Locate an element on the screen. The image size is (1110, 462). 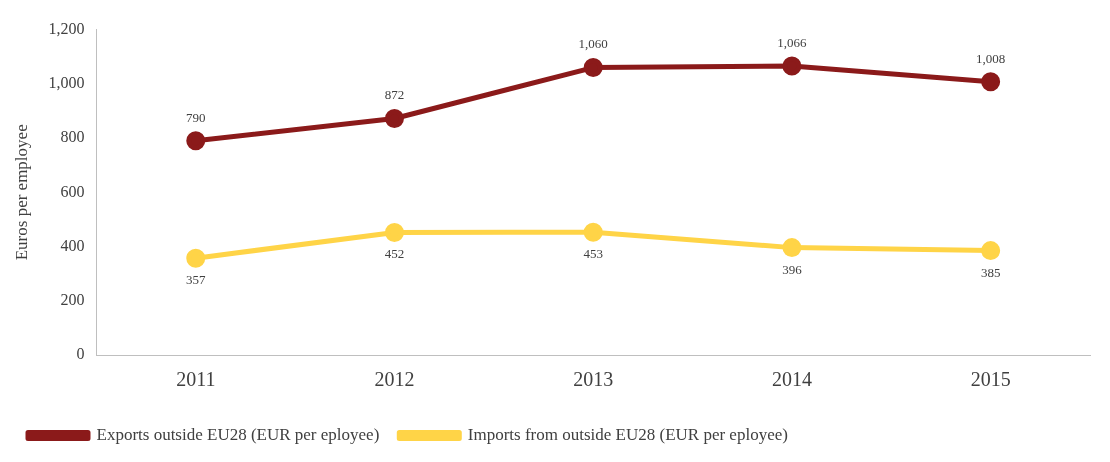
data-label: 1,008 is located at coordinates (991, 58).